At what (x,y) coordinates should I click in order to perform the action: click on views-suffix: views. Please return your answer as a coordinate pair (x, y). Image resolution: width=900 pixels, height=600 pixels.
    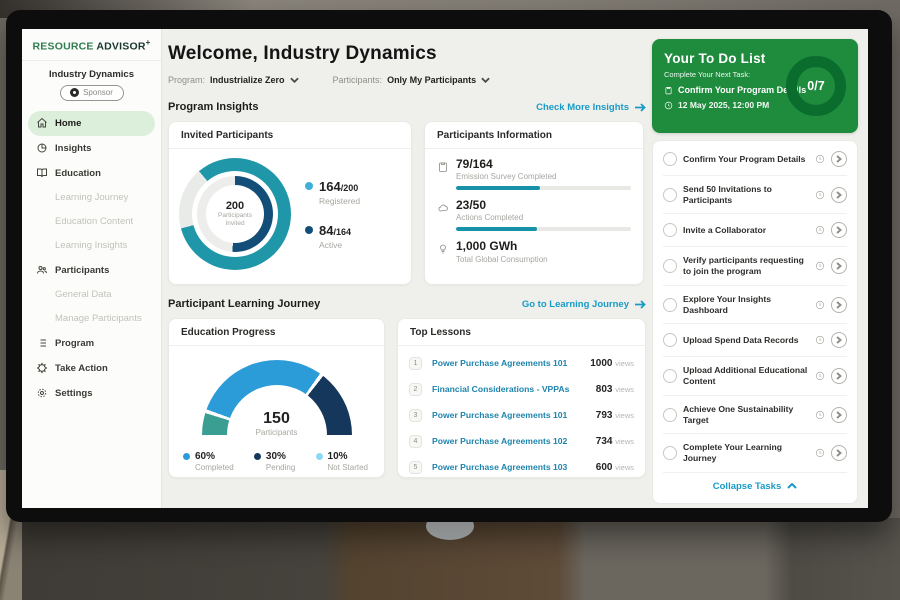
    Looking at the image, I should click on (624, 441).